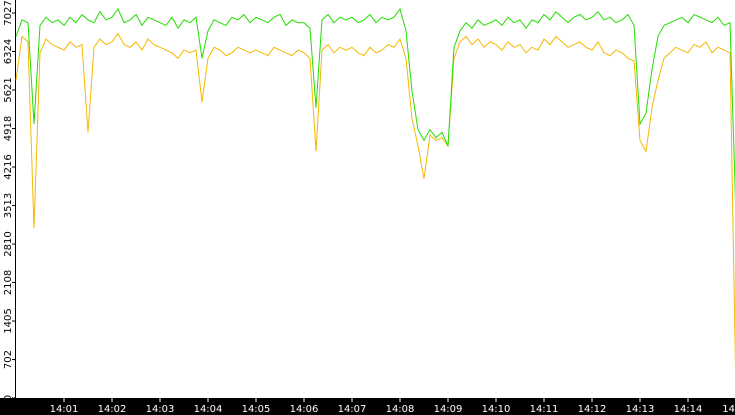 This screenshot has height=415, width=735. Describe the element at coordinates (544, 409) in the screenshot. I see `x-tick-label: 14:11` at that location.